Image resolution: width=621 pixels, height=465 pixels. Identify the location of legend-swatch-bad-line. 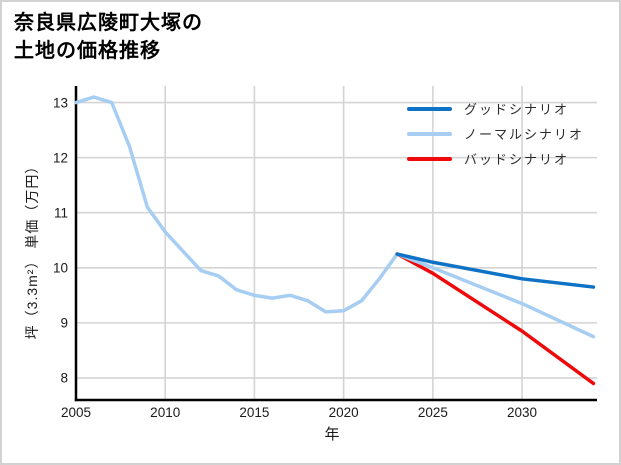
(429, 158).